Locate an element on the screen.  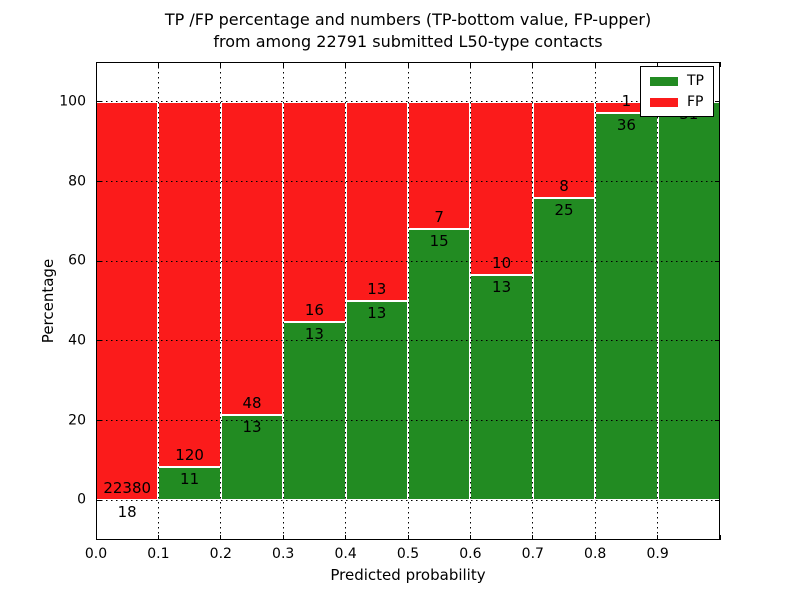
x-tick-label: 0.7 is located at coordinates (532, 554).